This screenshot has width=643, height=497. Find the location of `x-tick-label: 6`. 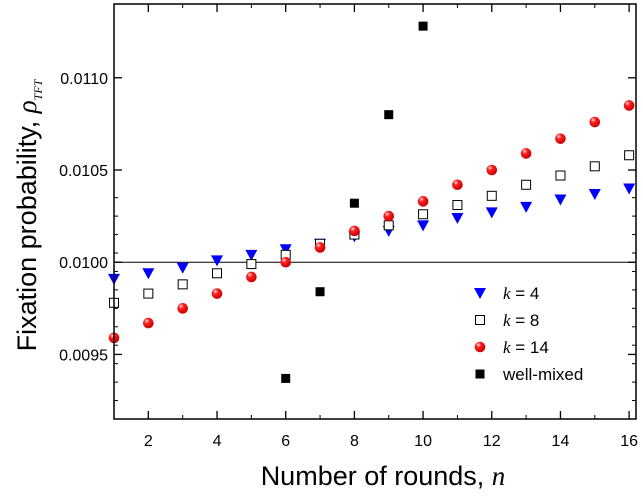

x-tick-label: 6 is located at coordinates (285, 441).